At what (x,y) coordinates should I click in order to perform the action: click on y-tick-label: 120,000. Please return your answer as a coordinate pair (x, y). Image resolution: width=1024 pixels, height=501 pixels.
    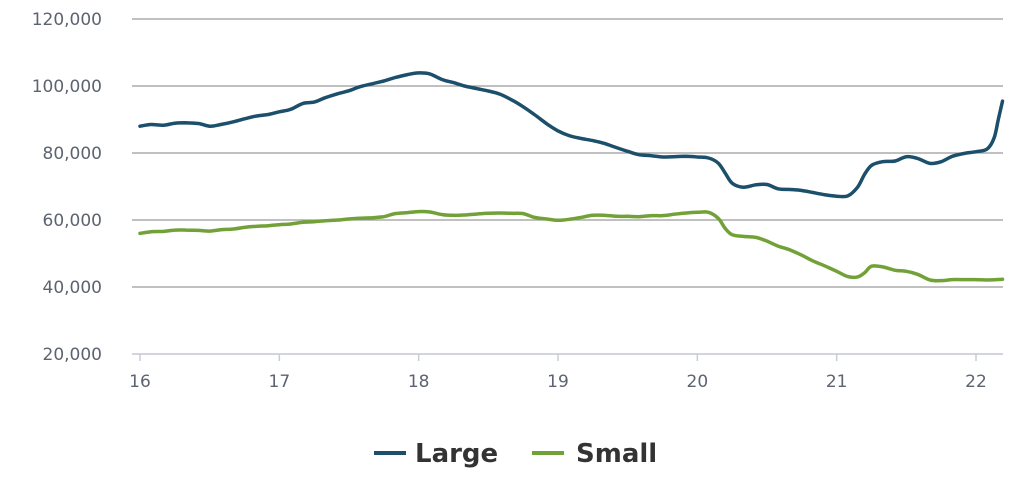
    Looking at the image, I should click on (67, 20).